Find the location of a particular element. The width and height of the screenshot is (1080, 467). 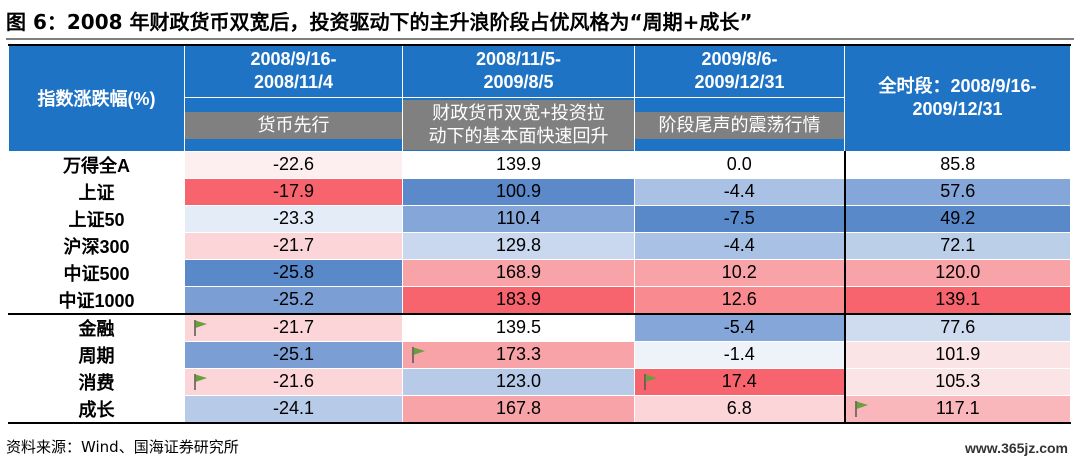

table-row: 上证50 -23.3 110.4 -7.5 49.2 is located at coordinates (539, 218).